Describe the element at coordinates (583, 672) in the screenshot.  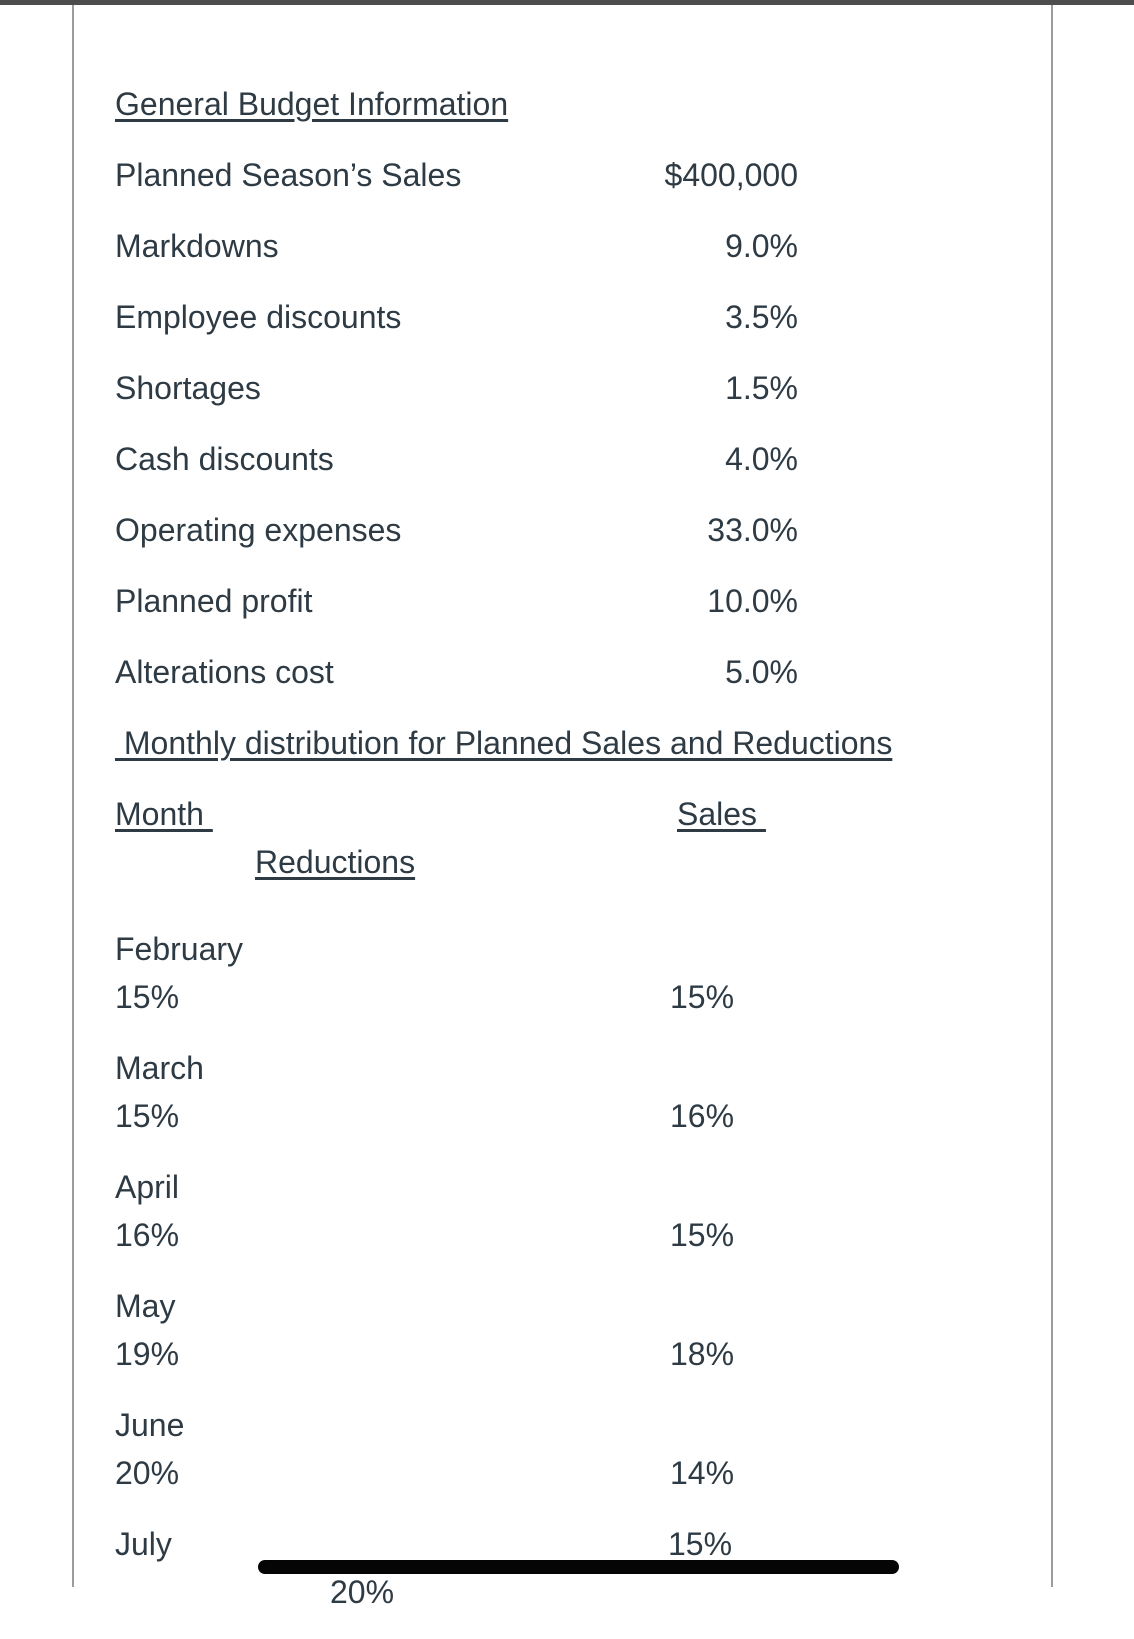
I see `budget-row: Alterations cost 5.0%` at that location.